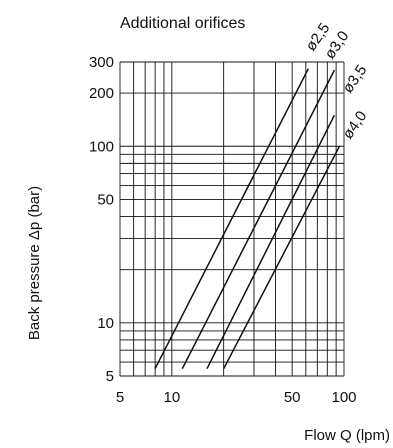 The height and width of the screenshot is (448, 393). I want to click on y-tick-label: 50, so click(105, 199).